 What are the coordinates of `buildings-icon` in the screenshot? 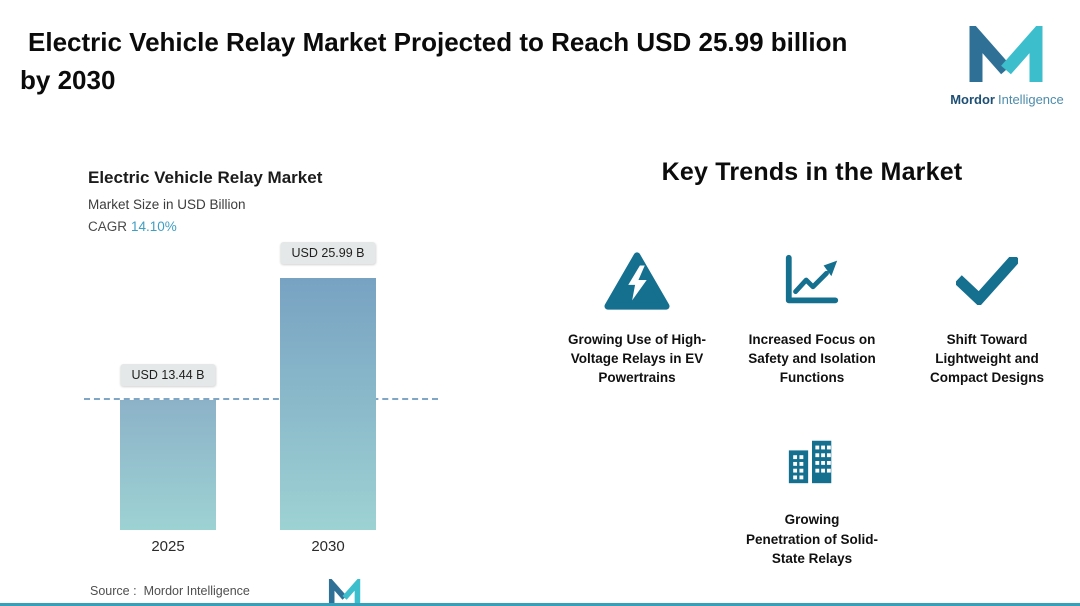 It's located at (812, 461).